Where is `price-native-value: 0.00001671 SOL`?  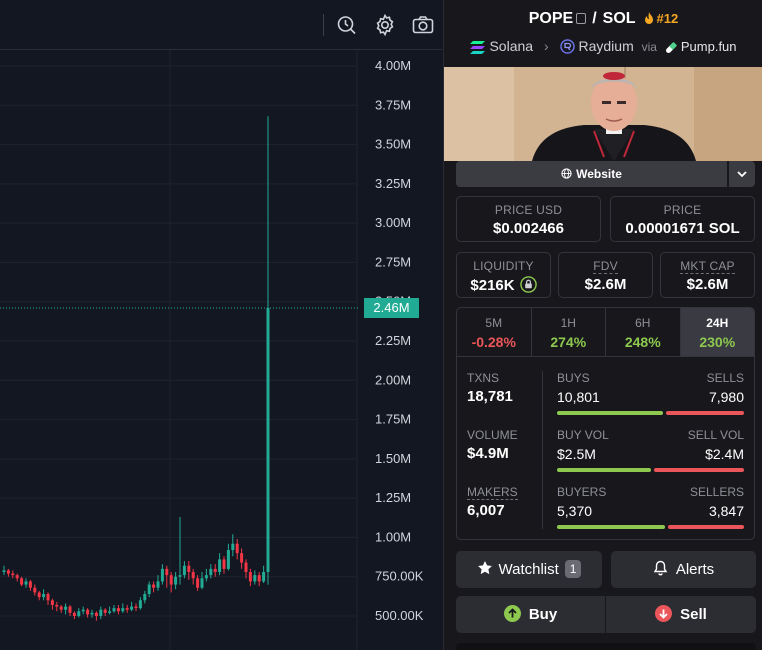
price-native-value: 0.00001671 SOL is located at coordinates (682, 228).